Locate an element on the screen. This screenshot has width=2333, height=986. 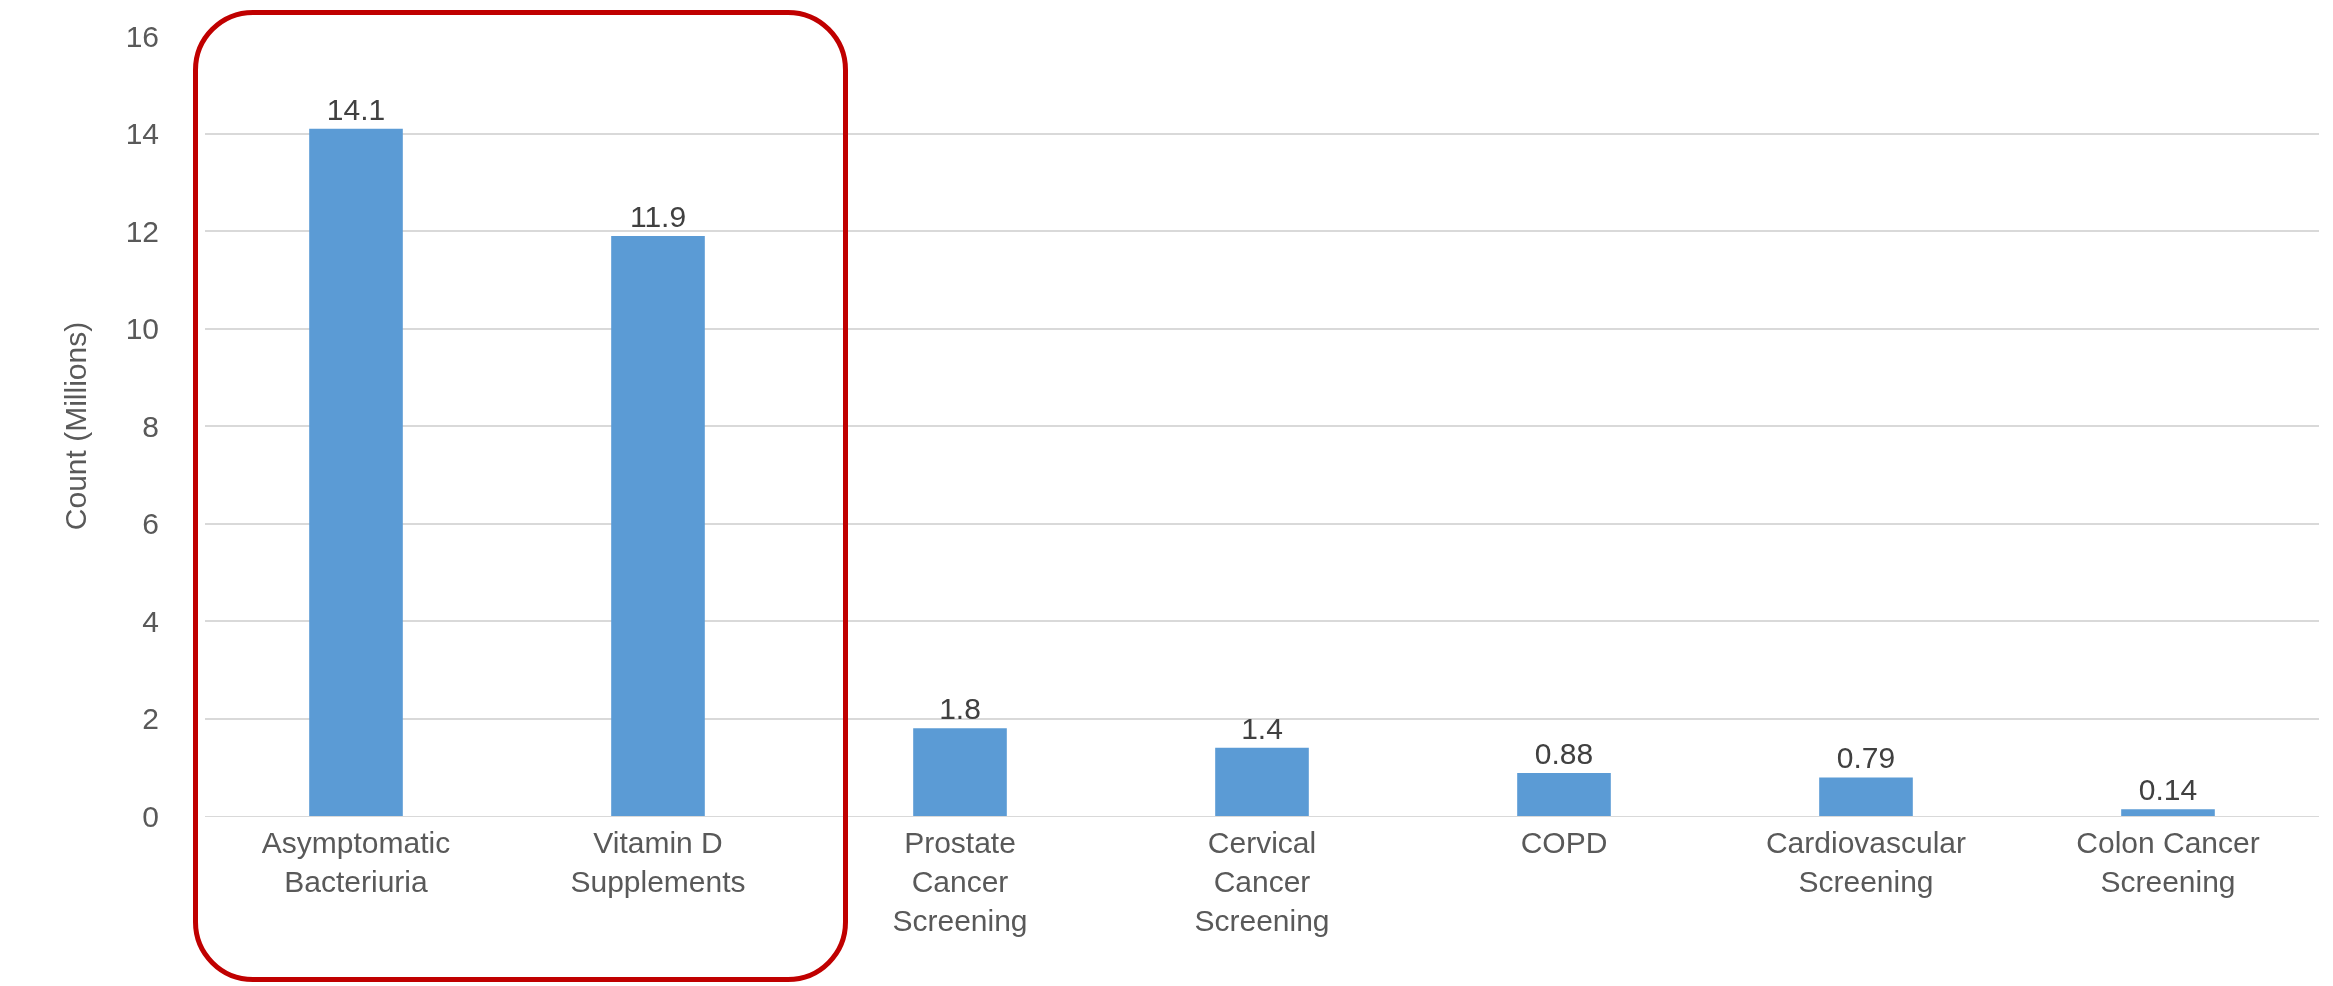
data-label: 1.4 is located at coordinates (1262, 728).